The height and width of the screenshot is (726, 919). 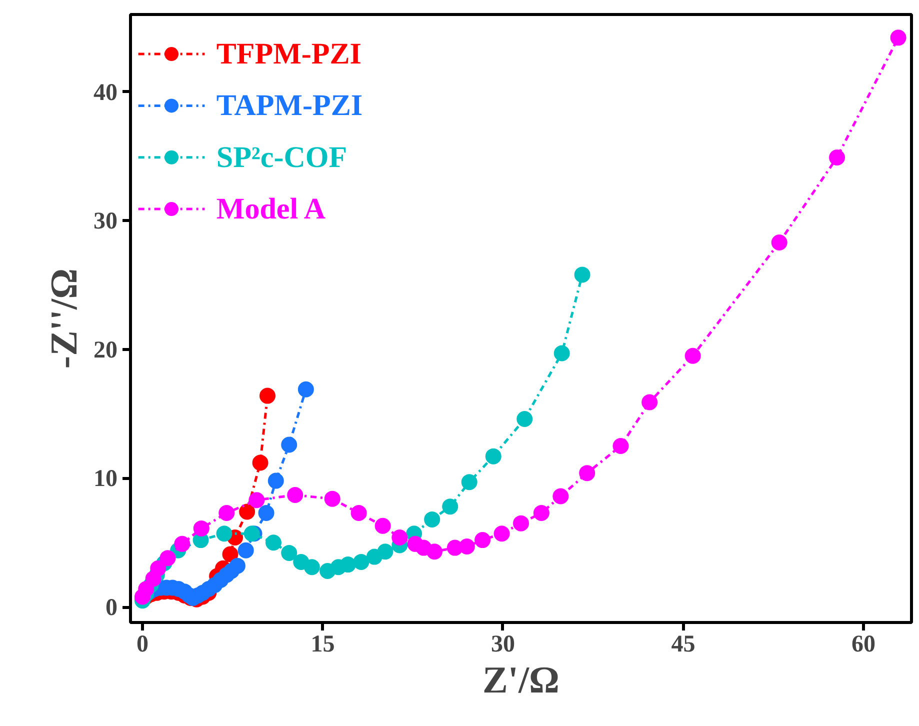 I want to click on y-tick-label: 30, so click(x=106, y=221).